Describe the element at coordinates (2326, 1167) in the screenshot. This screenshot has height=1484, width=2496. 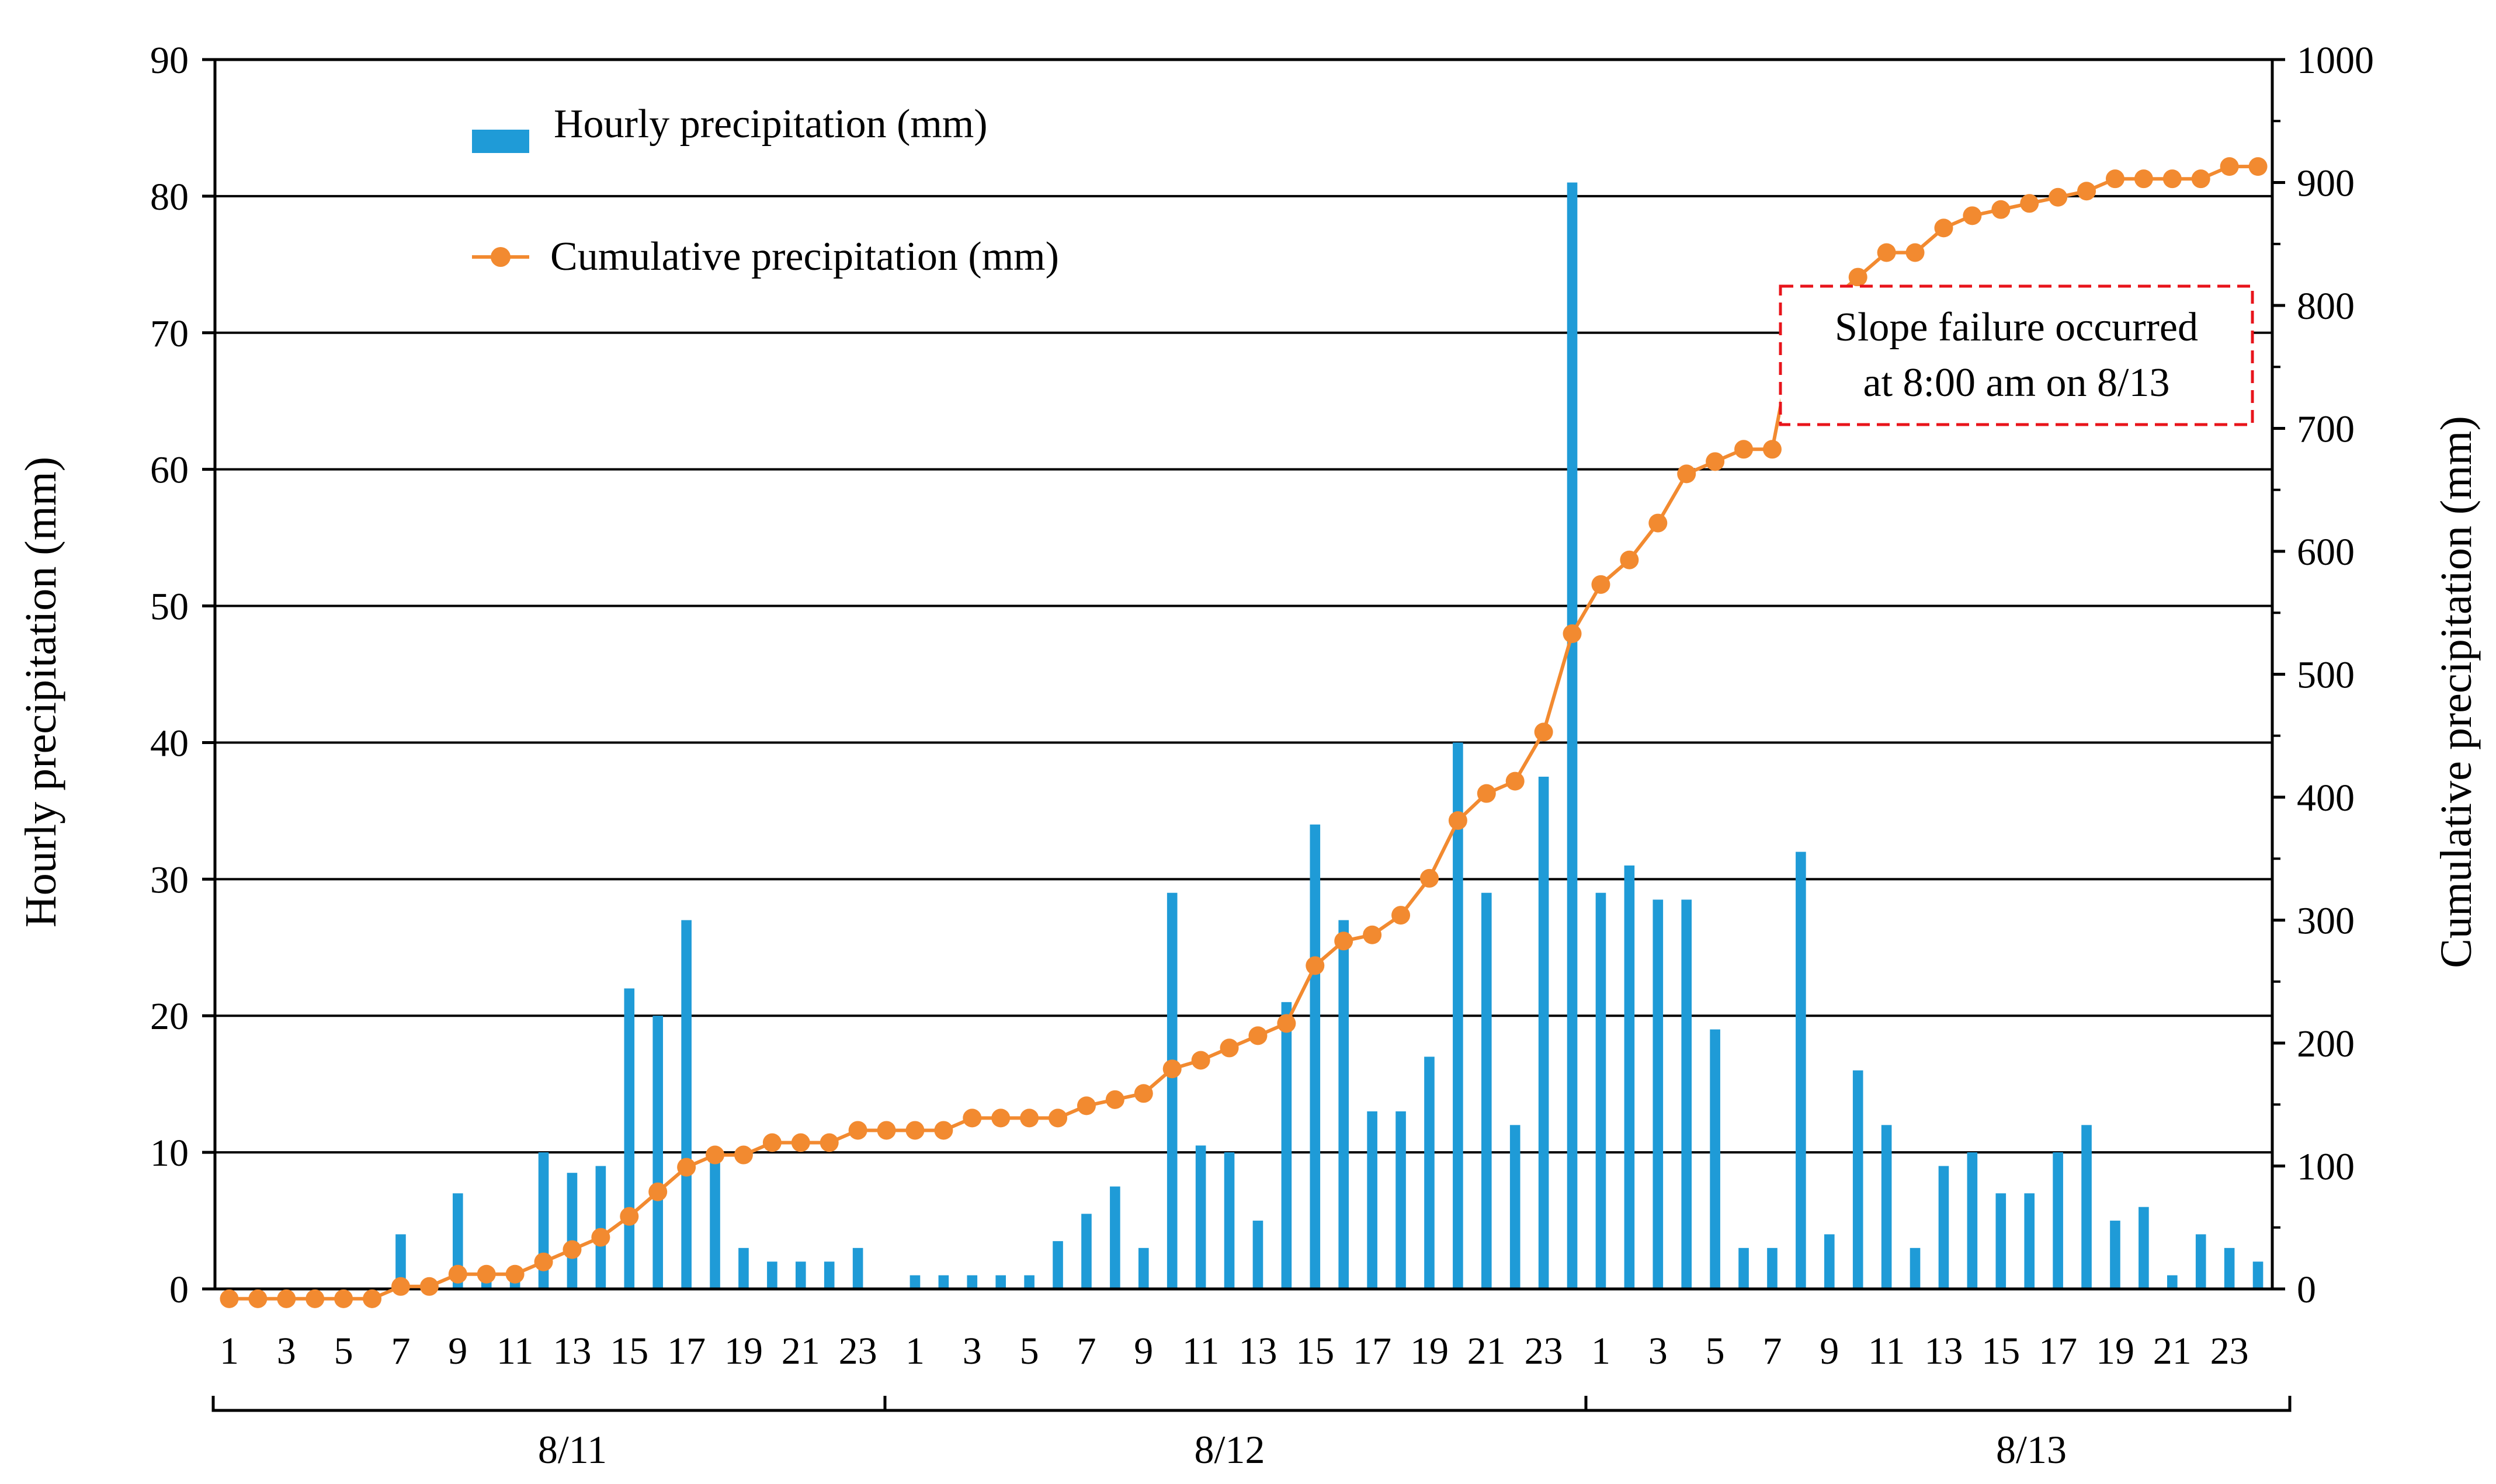
I see `y2-tick-label: 100` at that location.